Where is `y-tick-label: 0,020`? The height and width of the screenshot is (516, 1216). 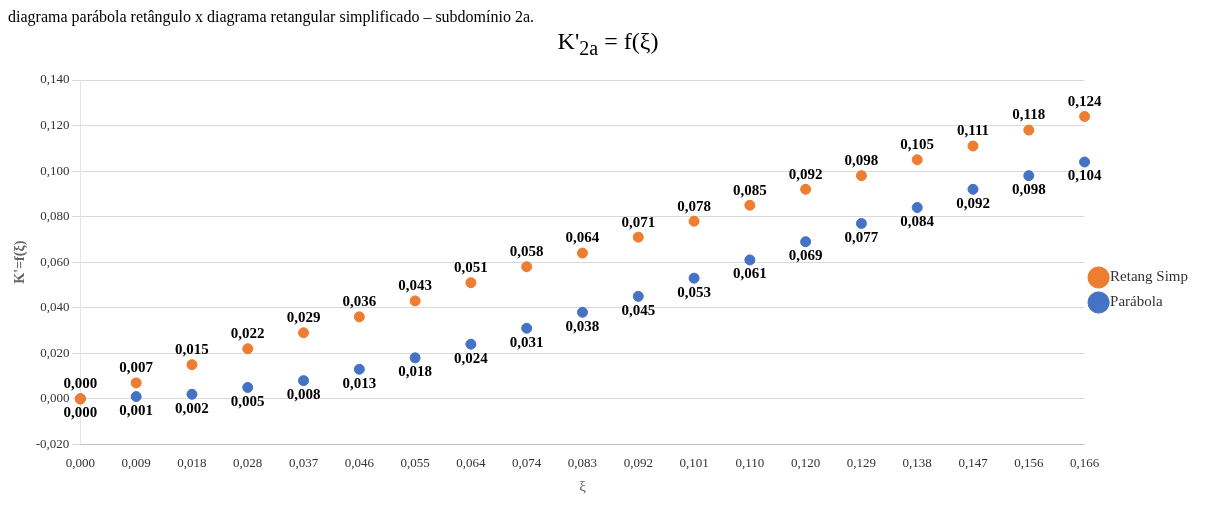 y-tick-label: 0,020 is located at coordinates (55, 352).